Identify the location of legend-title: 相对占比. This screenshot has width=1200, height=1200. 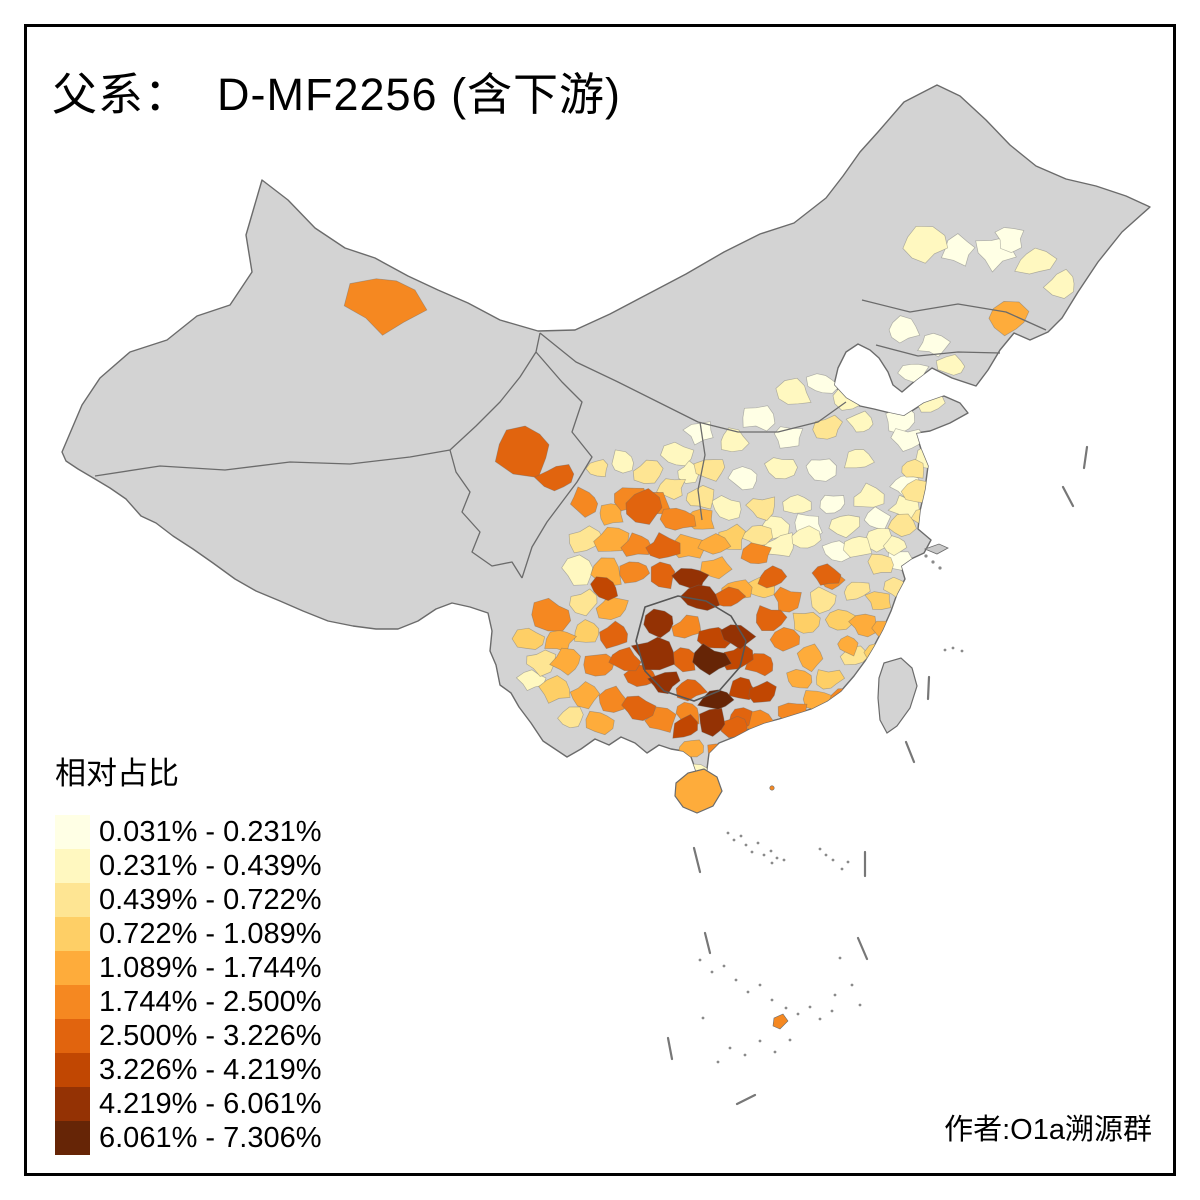
(117, 773).